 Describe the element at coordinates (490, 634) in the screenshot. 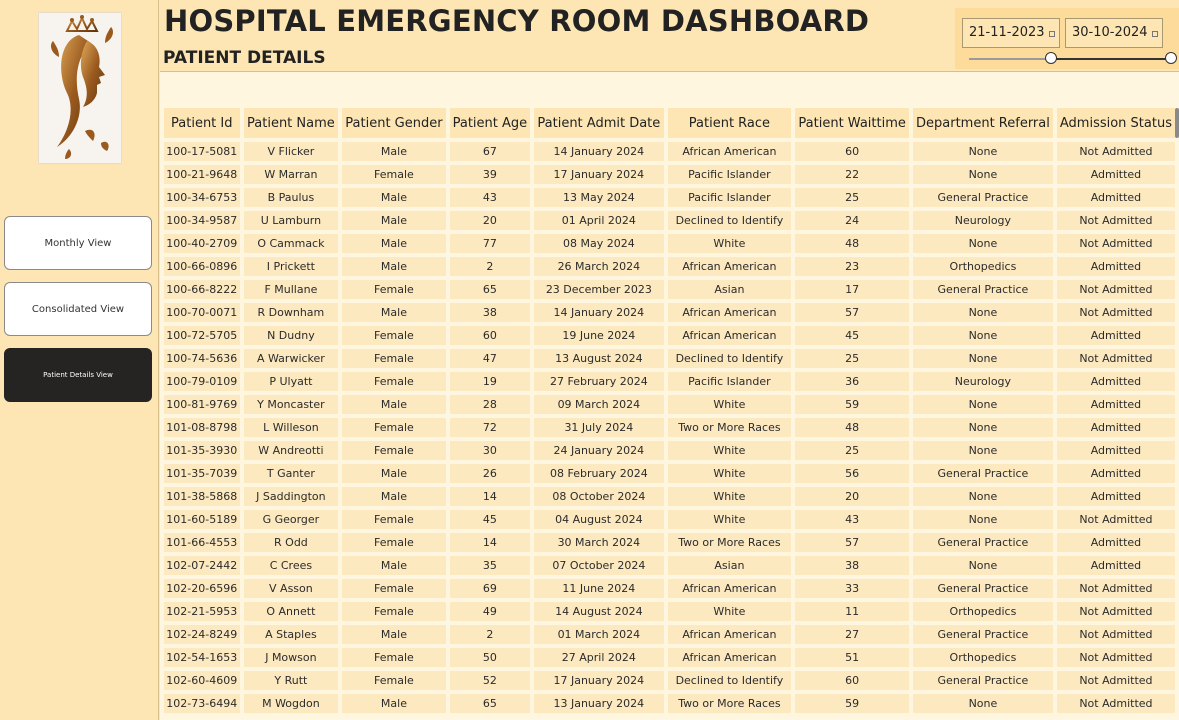

I see `patient-age-cell: 2` at that location.